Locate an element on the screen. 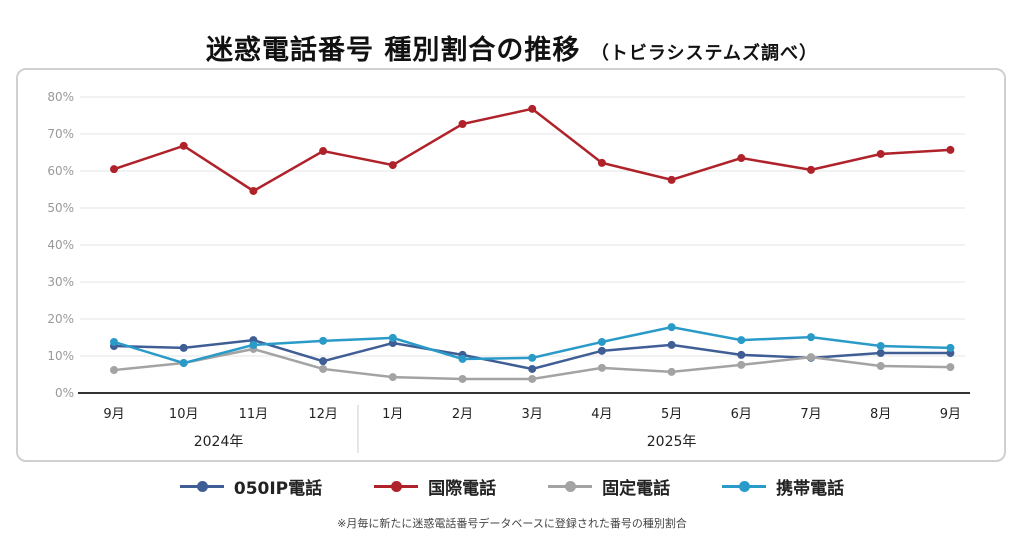  year-label: 2024年 is located at coordinates (219, 442).